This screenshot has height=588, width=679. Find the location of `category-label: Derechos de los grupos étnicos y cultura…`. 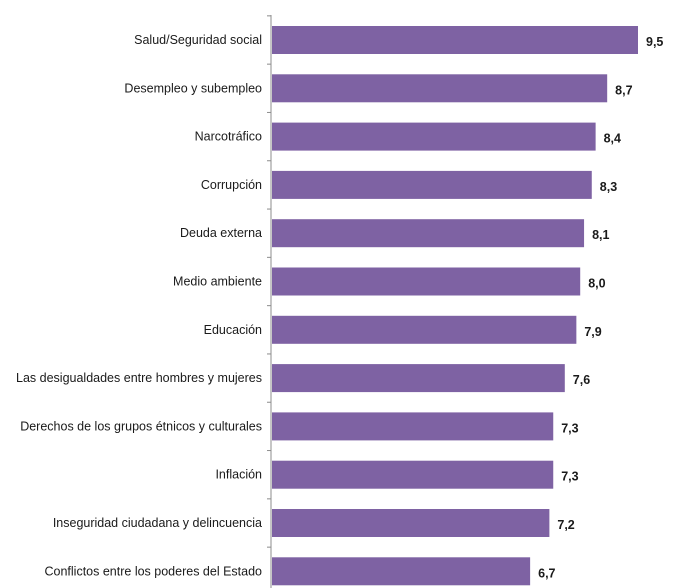

category-label: Derechos de los grupos étnicos y cultura… is located at coordinates (141, 426).